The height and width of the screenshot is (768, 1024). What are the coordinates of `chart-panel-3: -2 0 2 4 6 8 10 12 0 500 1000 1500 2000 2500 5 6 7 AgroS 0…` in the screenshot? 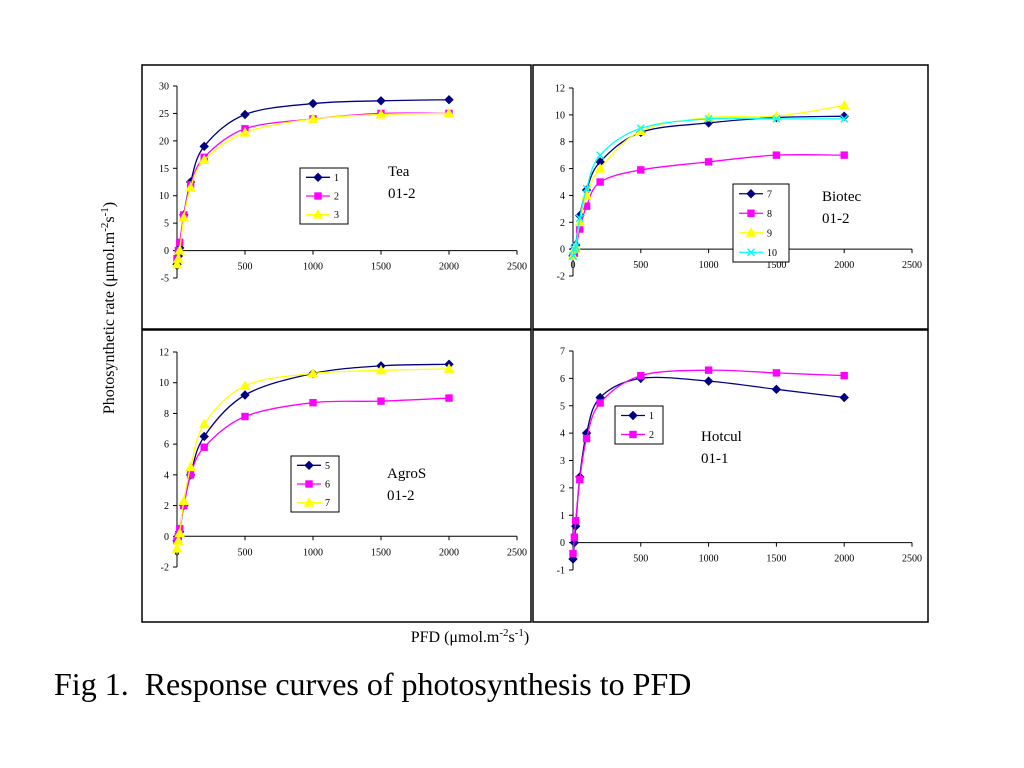 It's located at (336, 476).